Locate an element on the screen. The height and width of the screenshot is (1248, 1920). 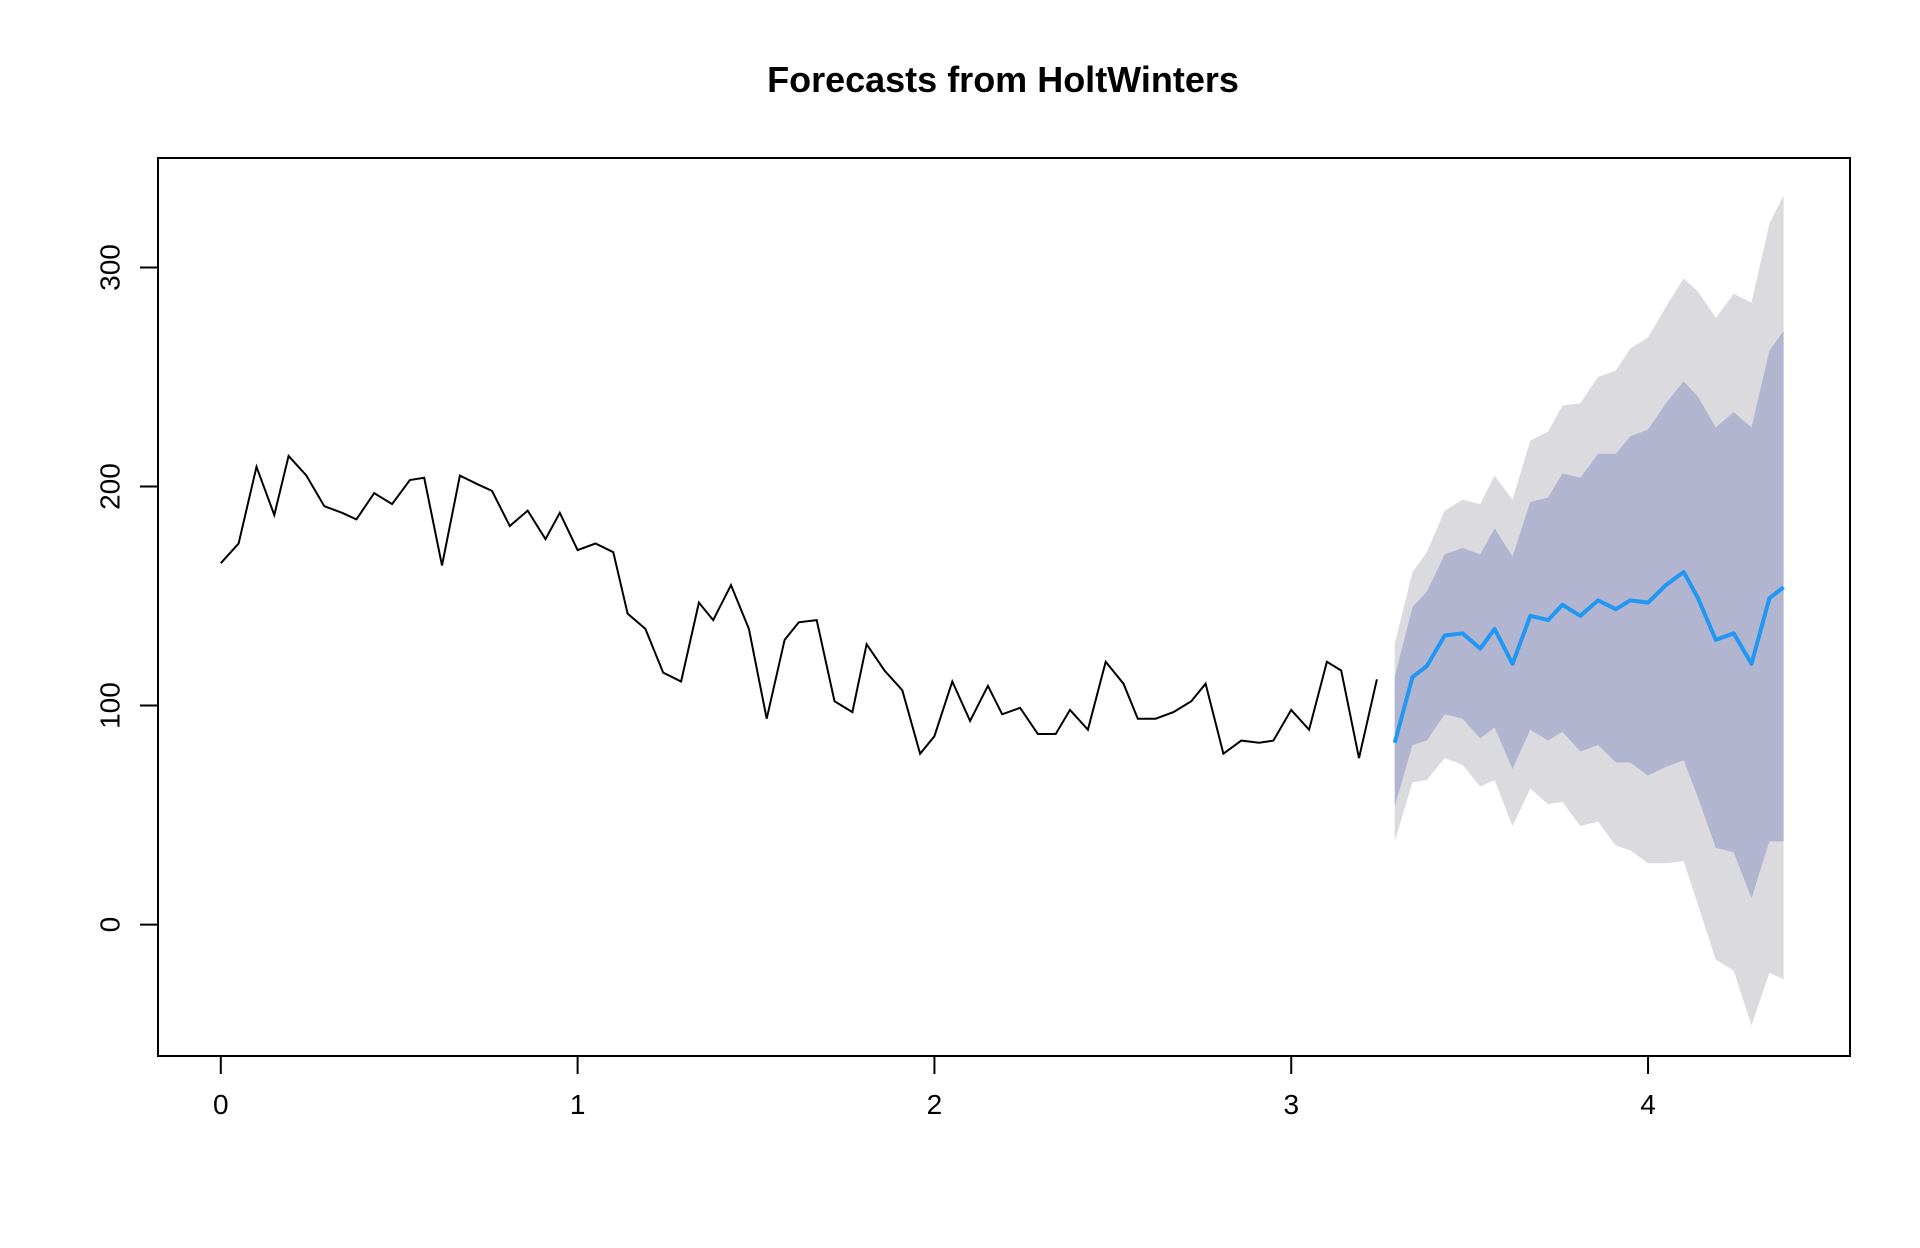
x-axis: 0 1 2 3 4 is located at coordinates (934, 1087).